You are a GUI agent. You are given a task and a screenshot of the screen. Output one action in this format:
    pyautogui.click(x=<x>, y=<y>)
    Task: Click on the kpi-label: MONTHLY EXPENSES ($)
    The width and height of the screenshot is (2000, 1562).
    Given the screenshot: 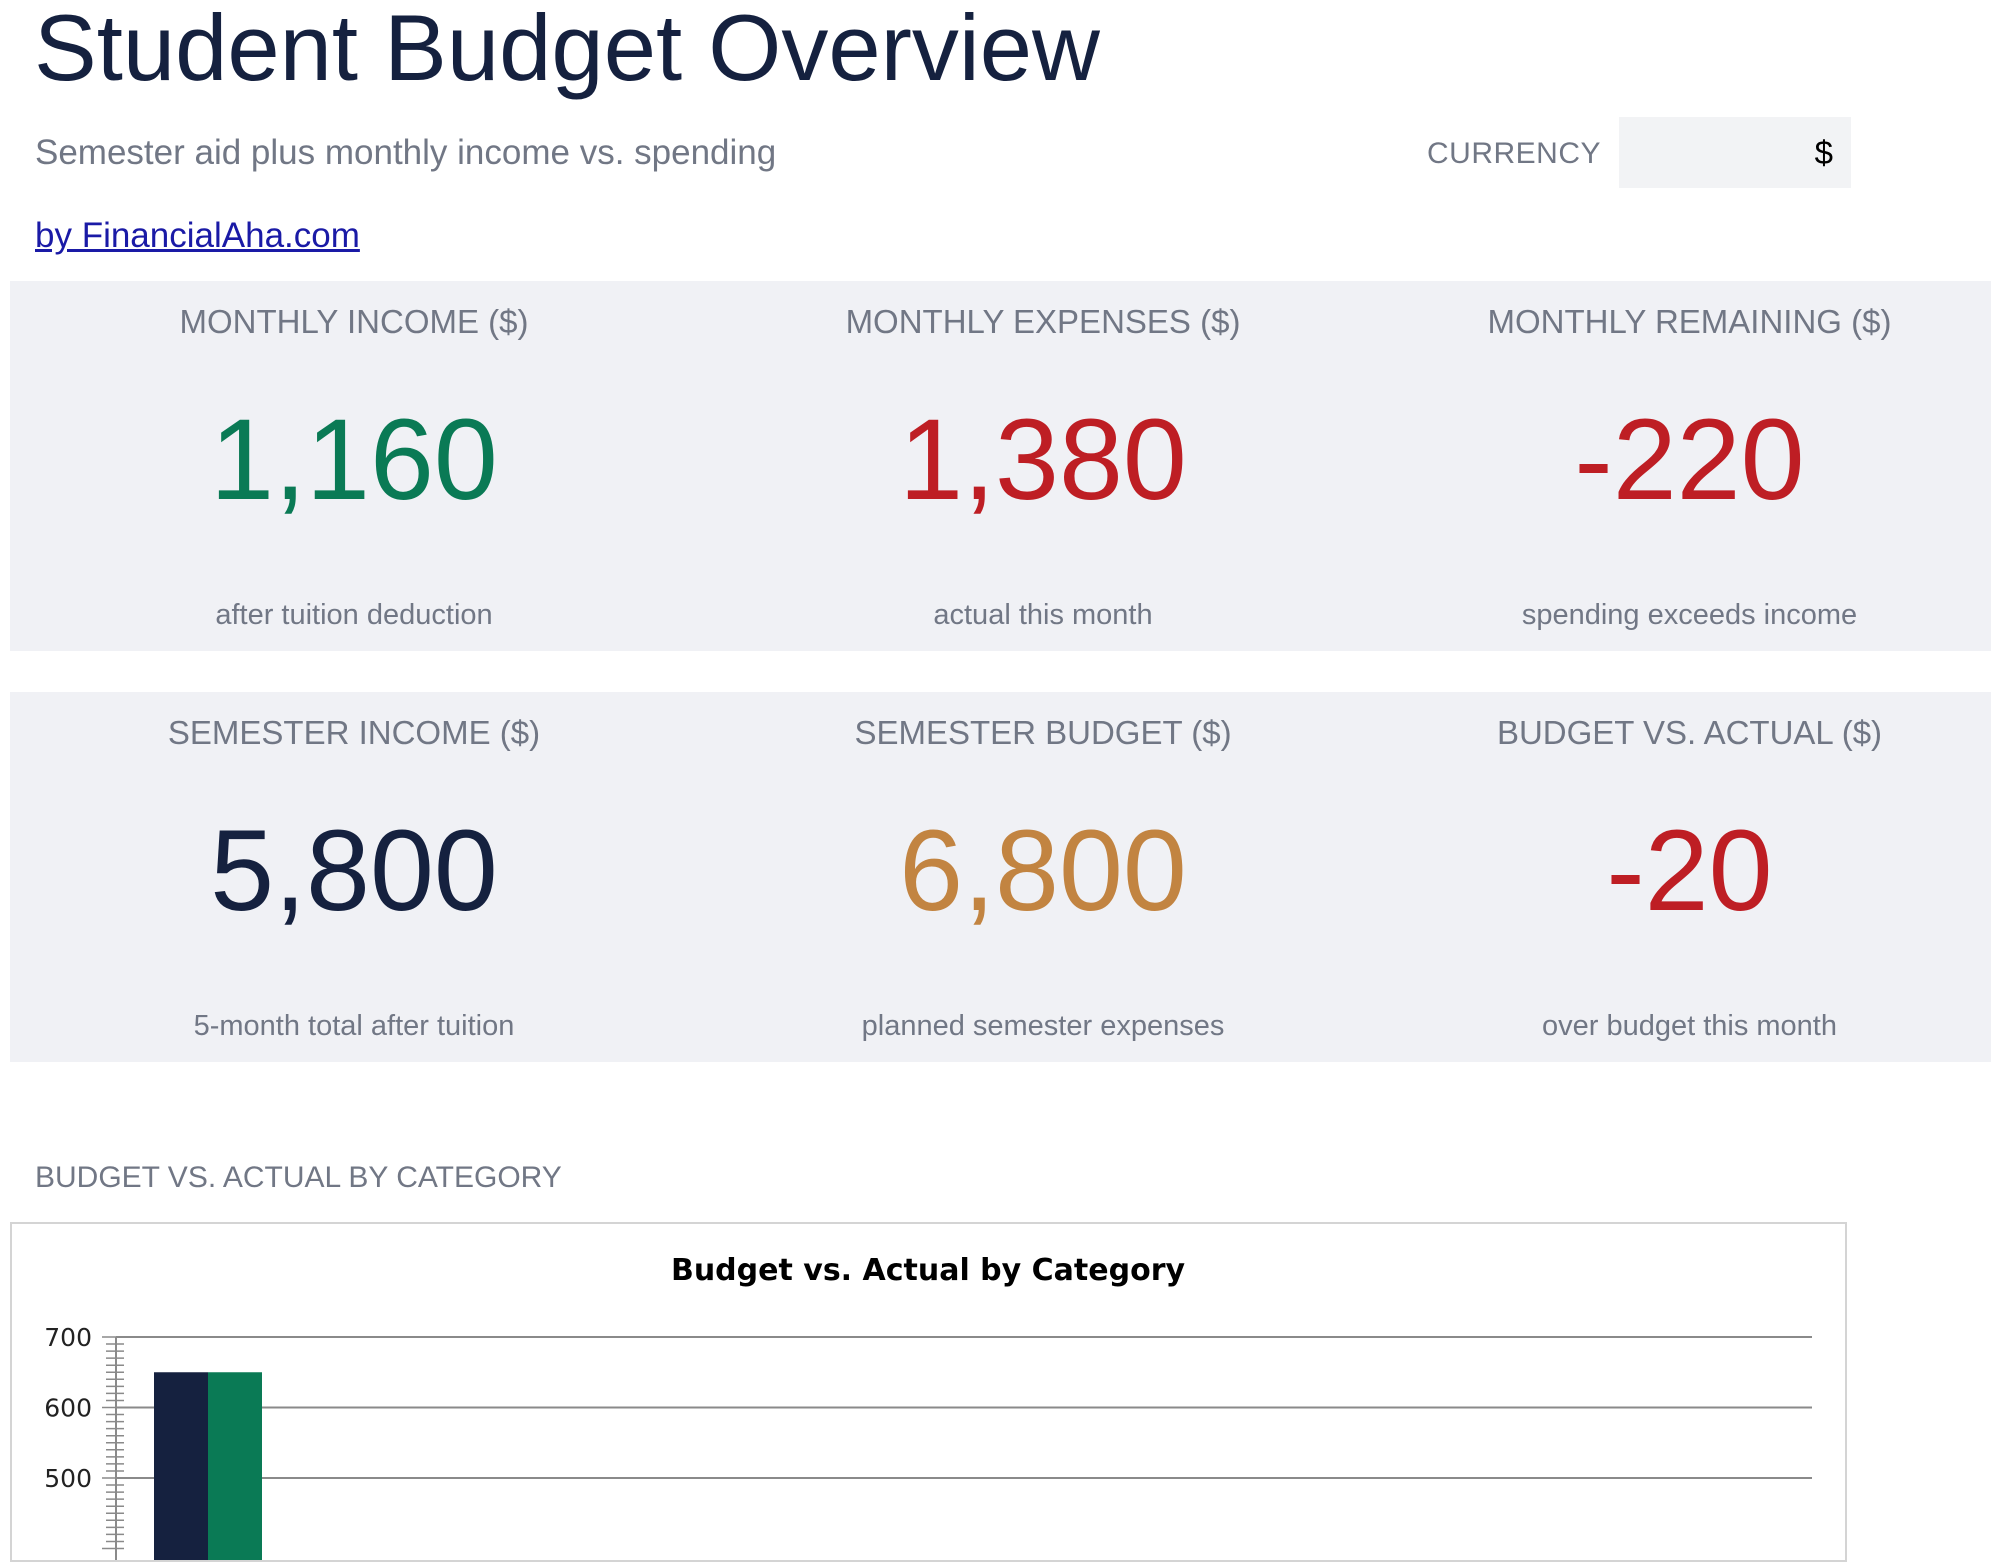 What is the action you would take?
    pyautogui.click(x=1043, y=321)
    